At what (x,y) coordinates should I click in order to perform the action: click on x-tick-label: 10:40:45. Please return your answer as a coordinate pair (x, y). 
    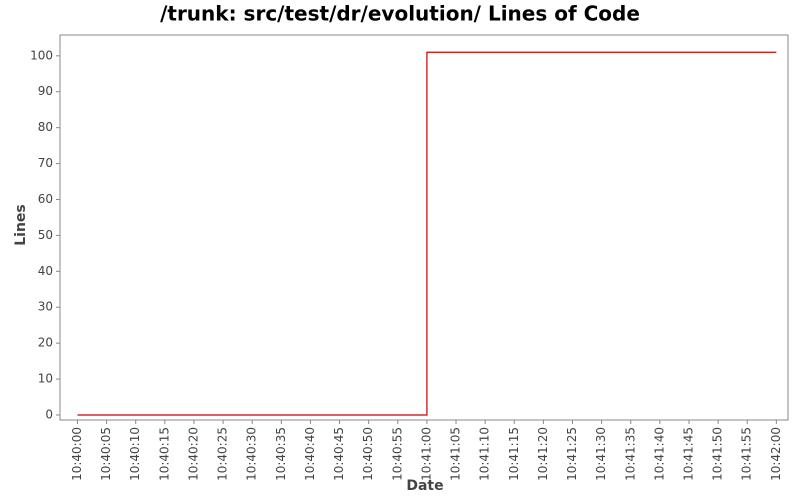
    Looking at the image, I should click on (339, 454).